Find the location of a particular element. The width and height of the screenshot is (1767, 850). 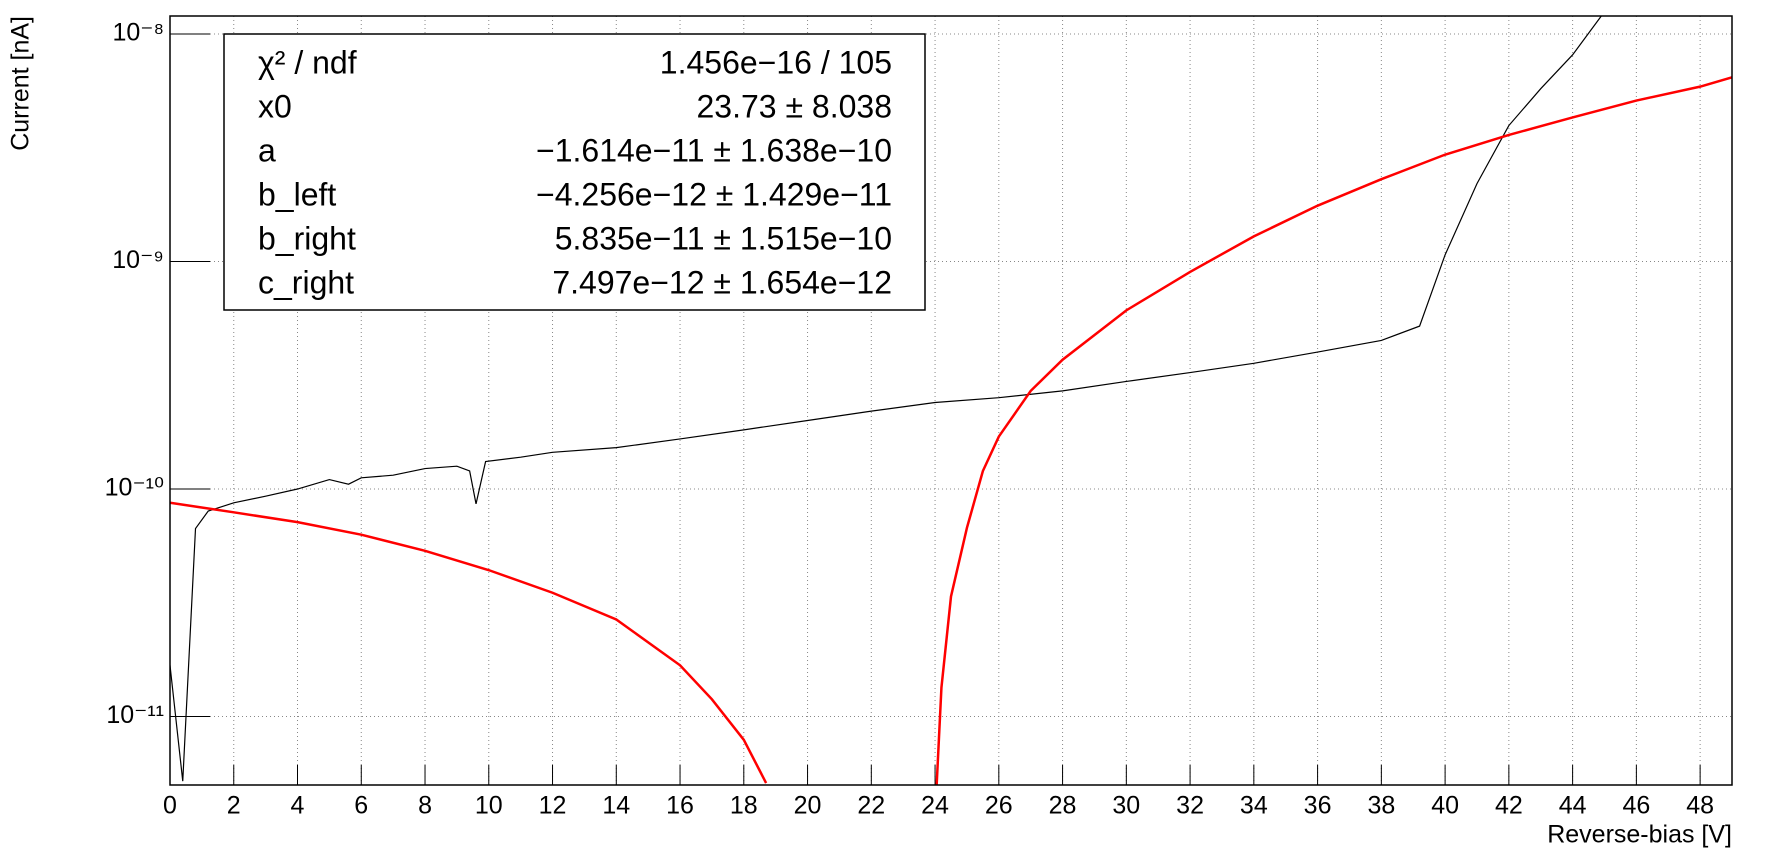

stat-label: b_left is located at coordinates (297, 194).